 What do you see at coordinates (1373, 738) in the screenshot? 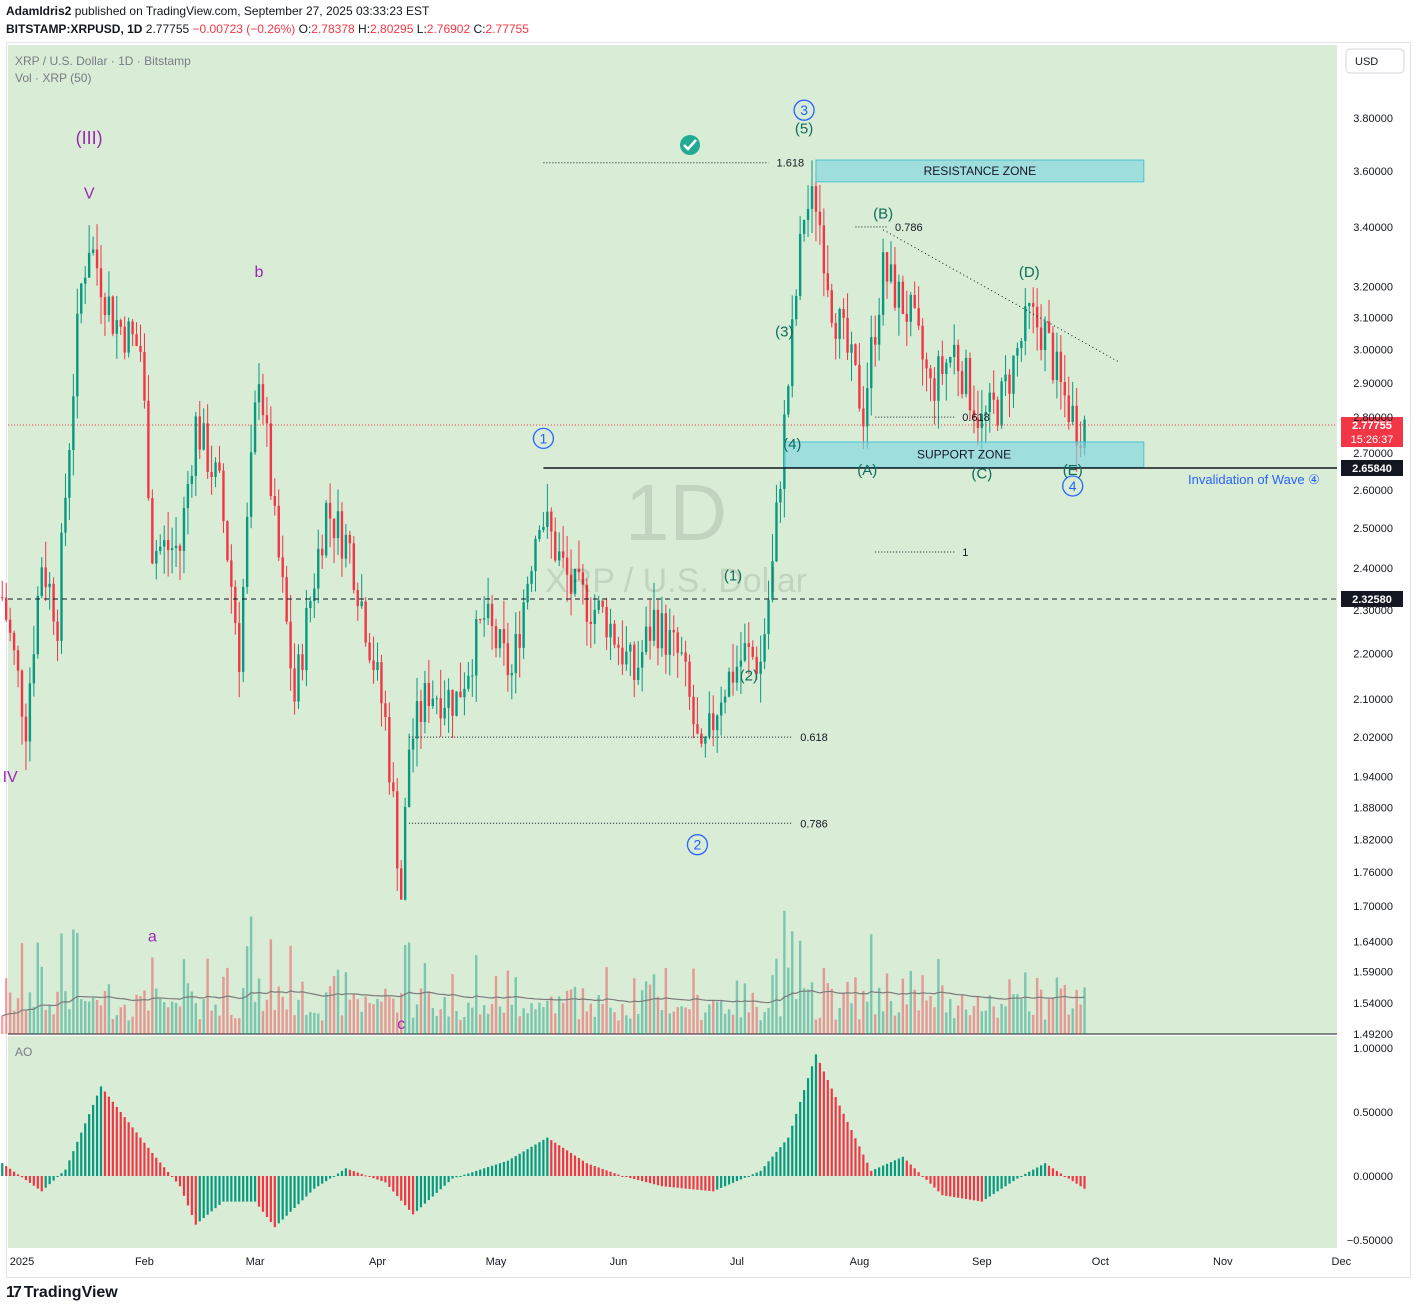
I see `price-axis-tick: 2.02000` at bounding box center [1373, 738].